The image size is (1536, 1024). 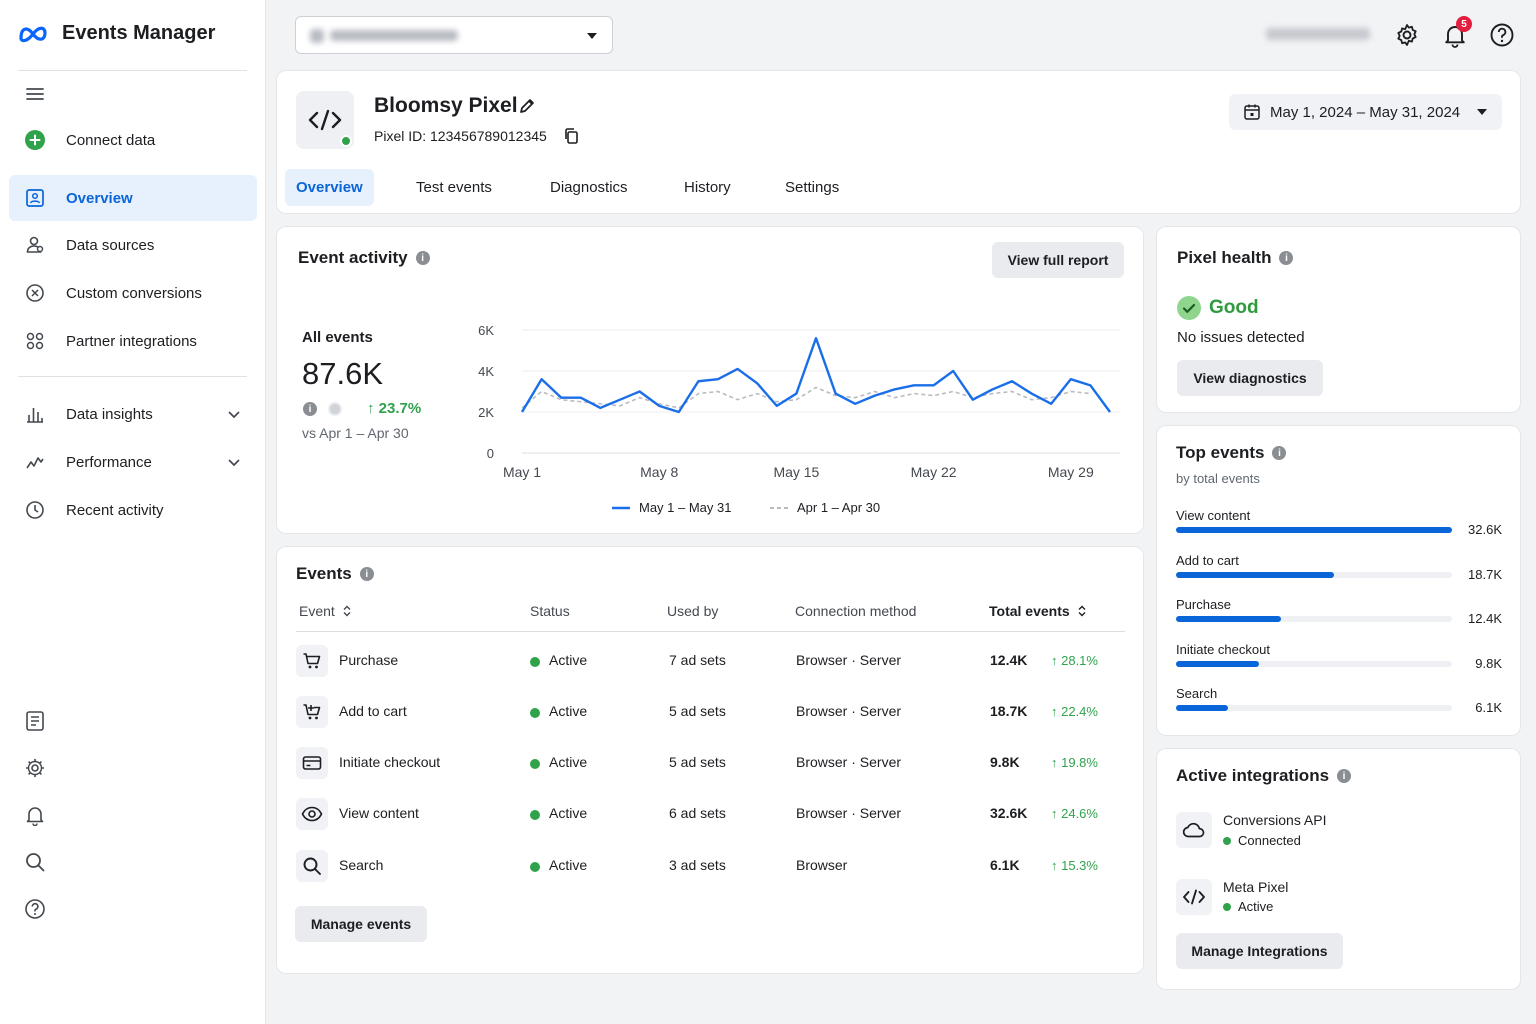 What do you see at coordinates (659, 472) in the screenshot?
I see `x-tick-label: May 8` at bounding box center [659, 472].